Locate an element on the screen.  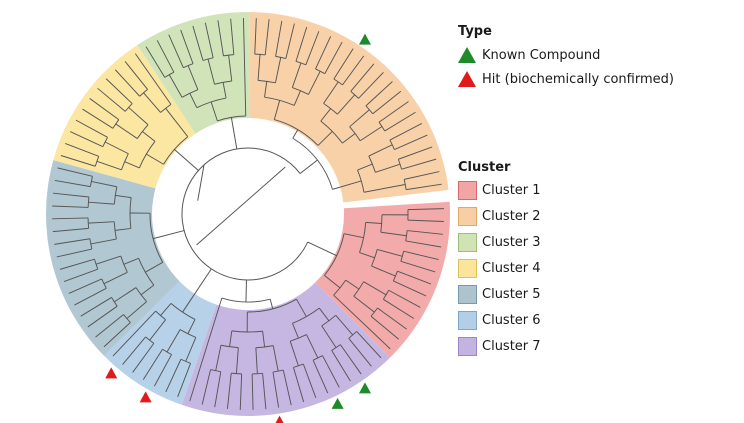
cluster-3-swatch is located at coordinates (467, 242).